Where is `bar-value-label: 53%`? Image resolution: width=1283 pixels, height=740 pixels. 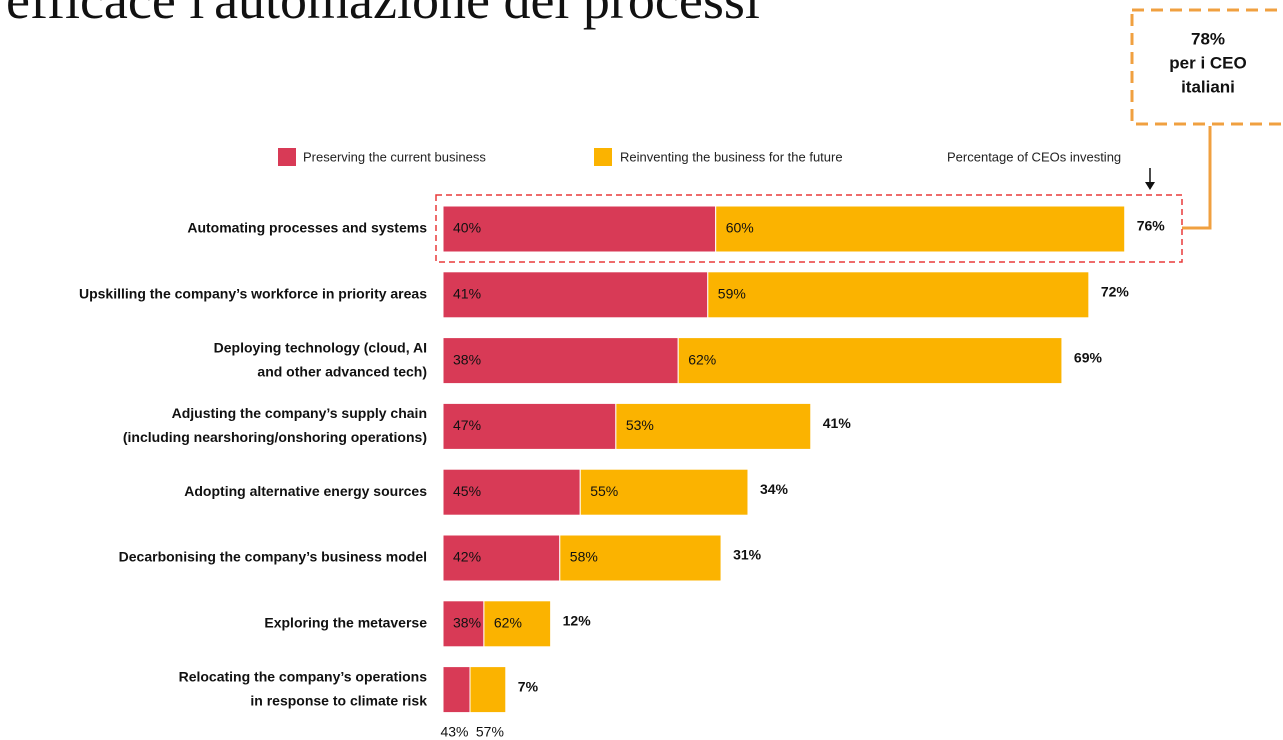
bar-value-label: 53% is located at coordinates (640, 425).